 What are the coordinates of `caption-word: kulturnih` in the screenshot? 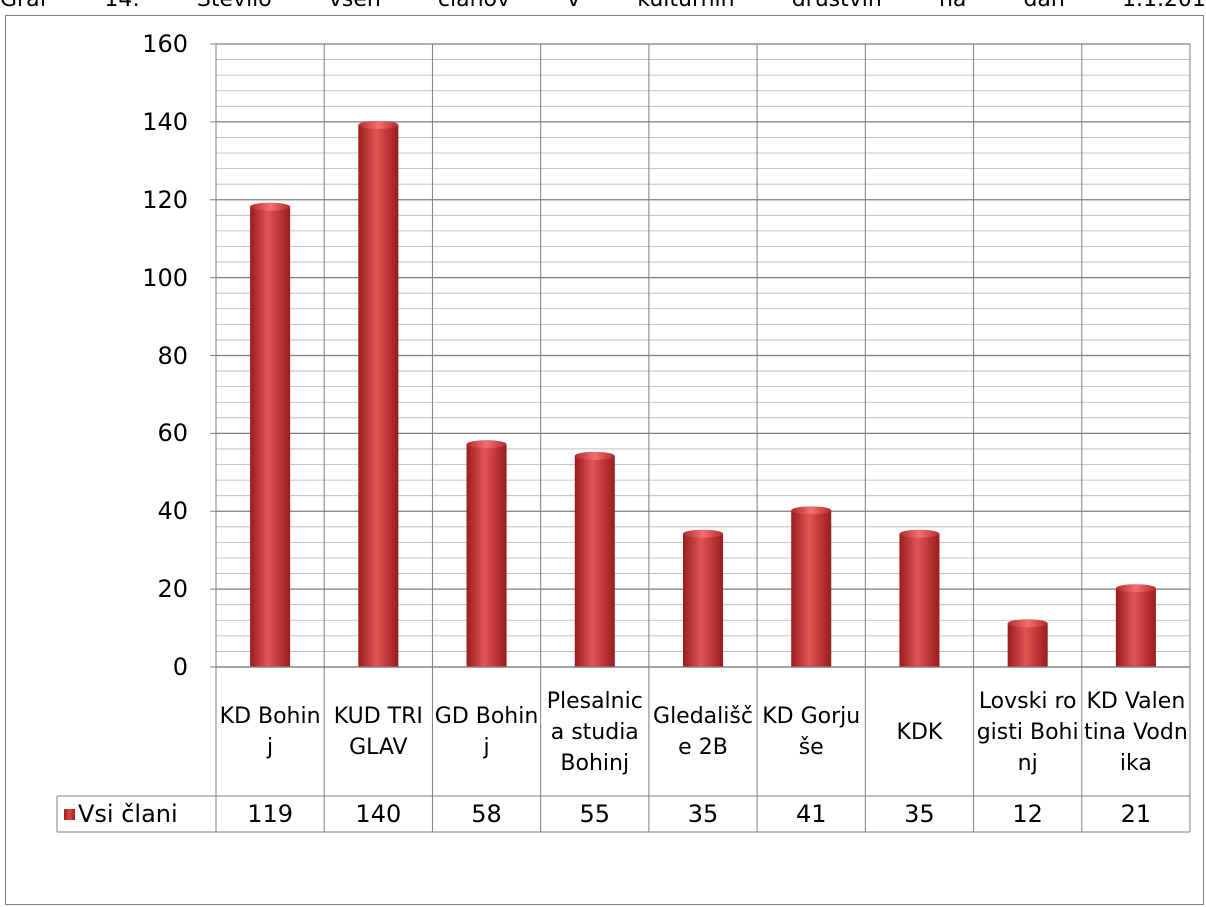 It's located at (685, 8).